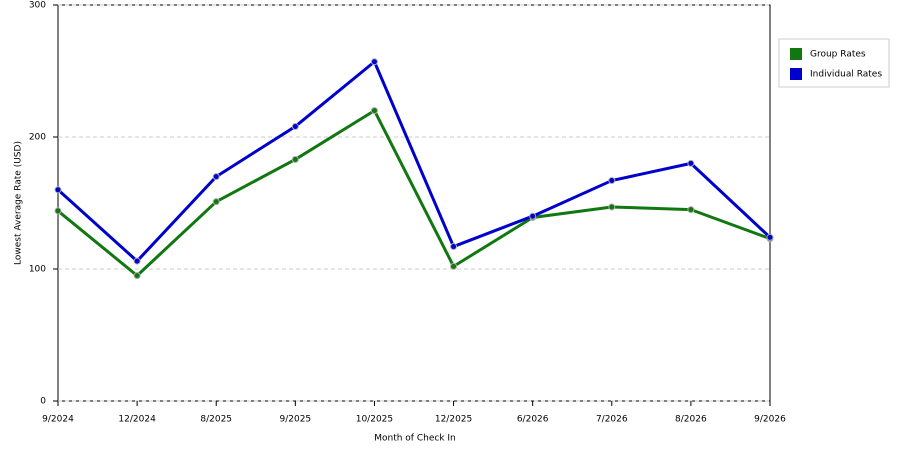 The height and width of the screenshot is (450, 900). What do you see at coordinates (137, 420) in the screenshot?
I see `x-tick-label: 12/2024` at bounding box center [137, 420].